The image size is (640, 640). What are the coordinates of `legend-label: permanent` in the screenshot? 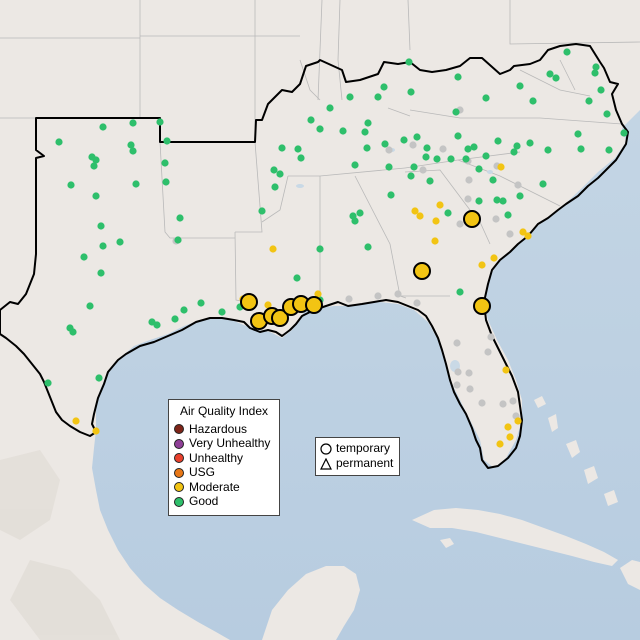 It's located at (365, 463).